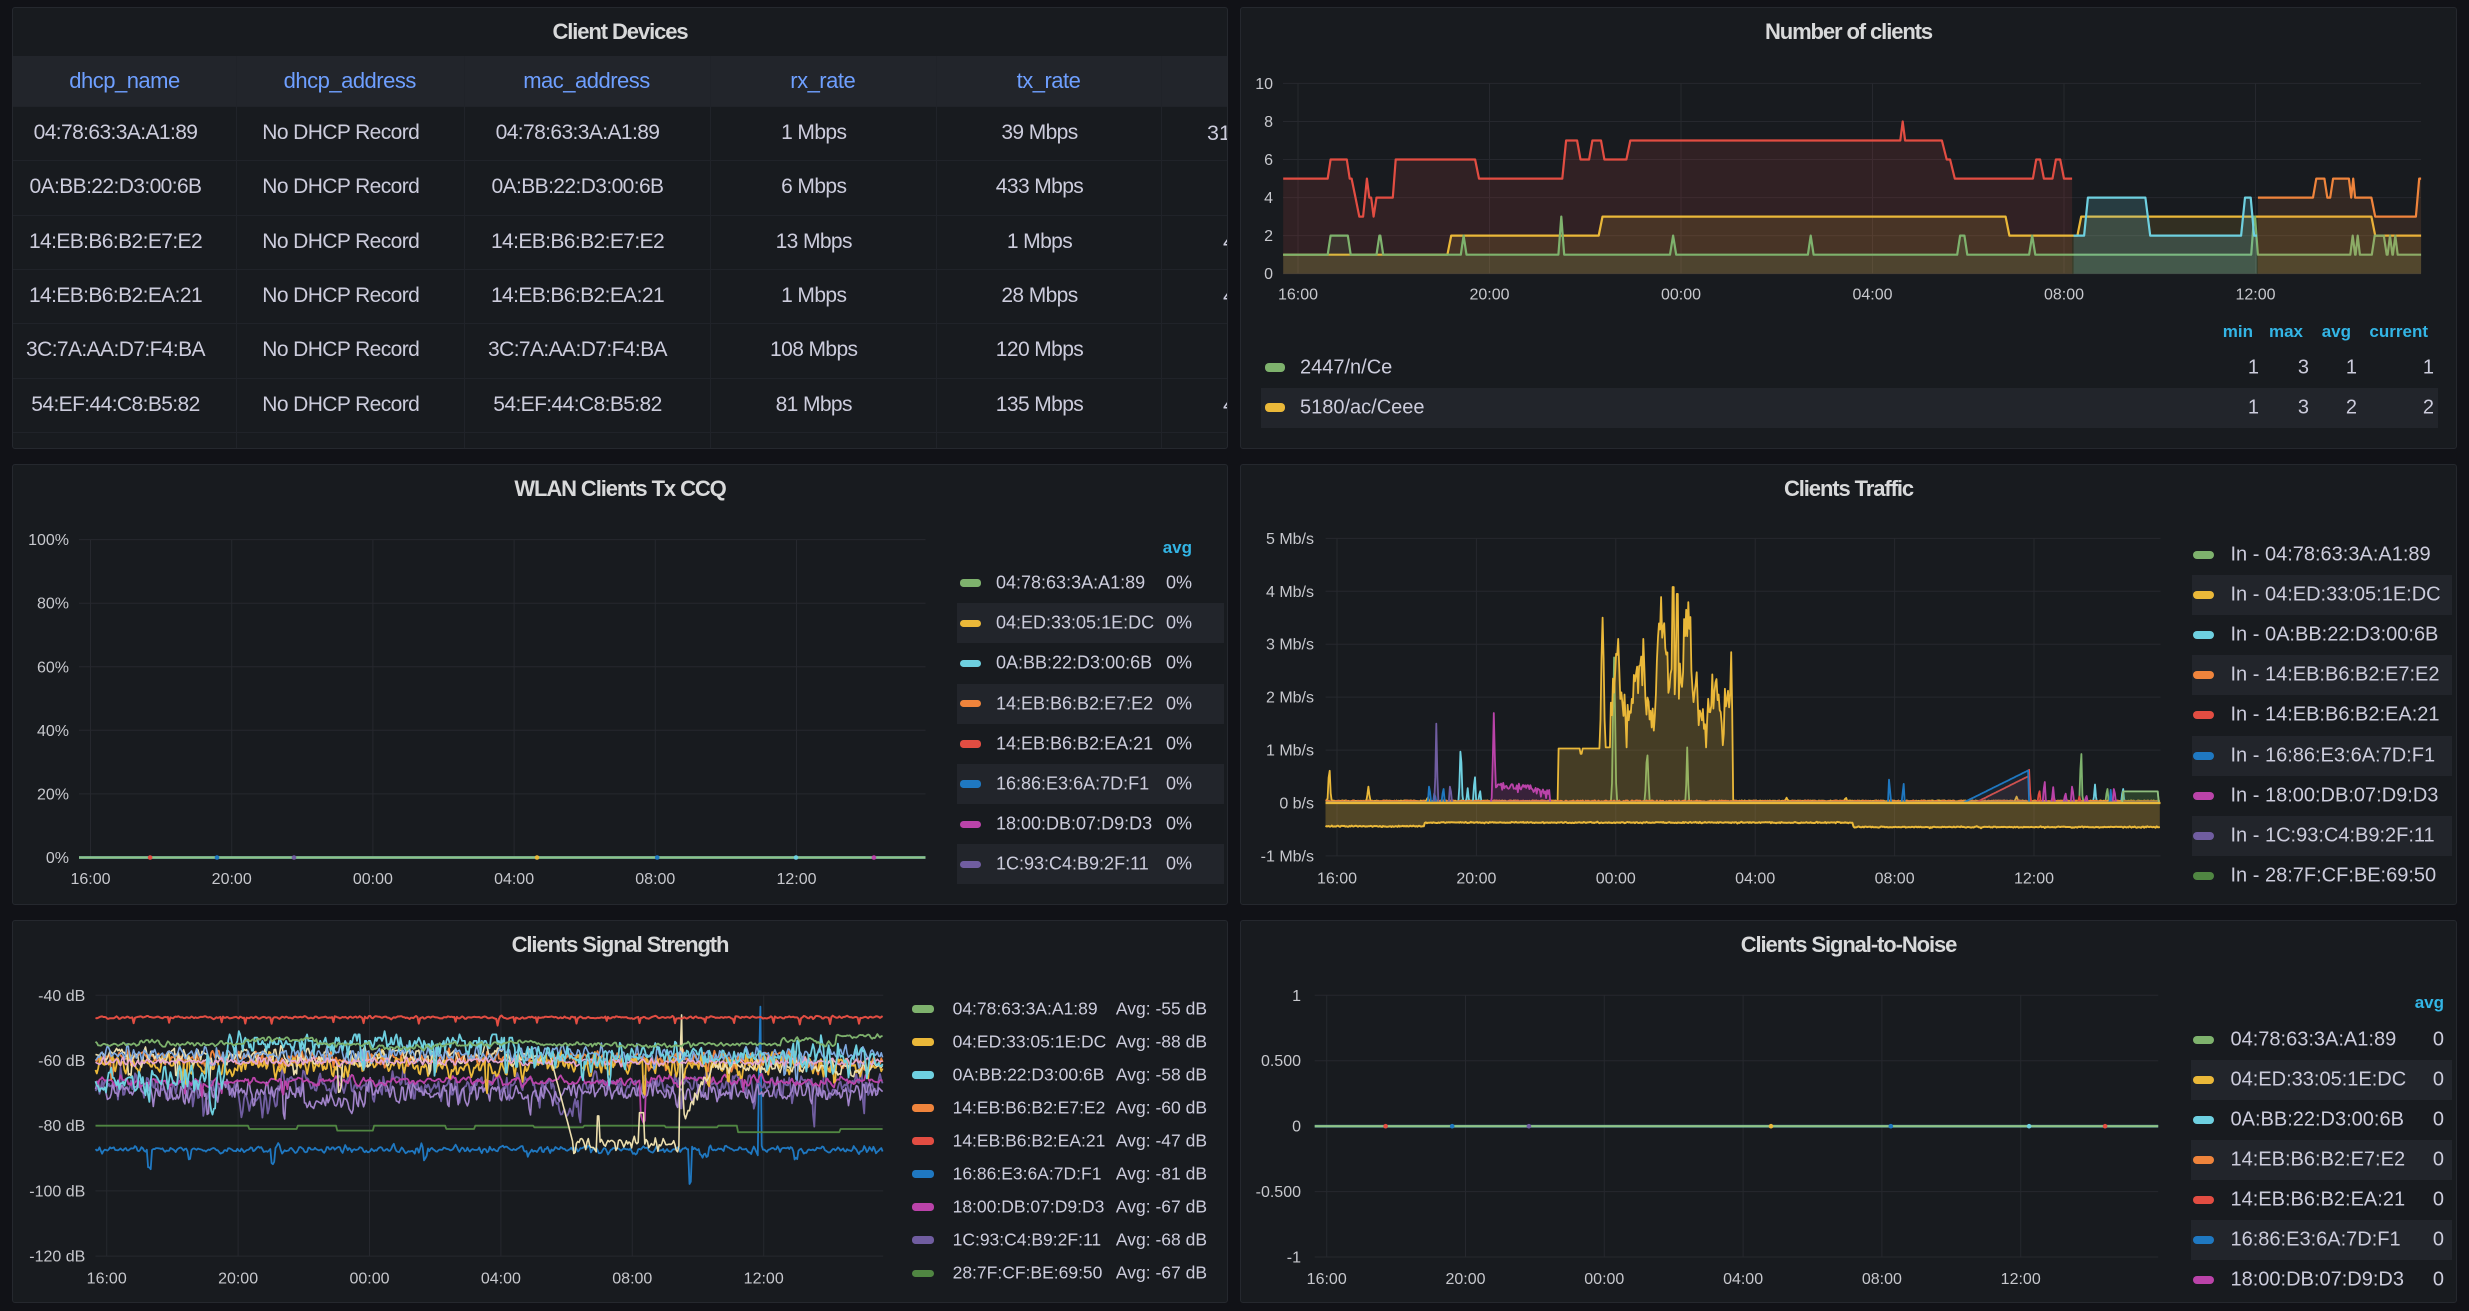  I want to click on svg-text: -1 Mb/s, so click(1287, 856).